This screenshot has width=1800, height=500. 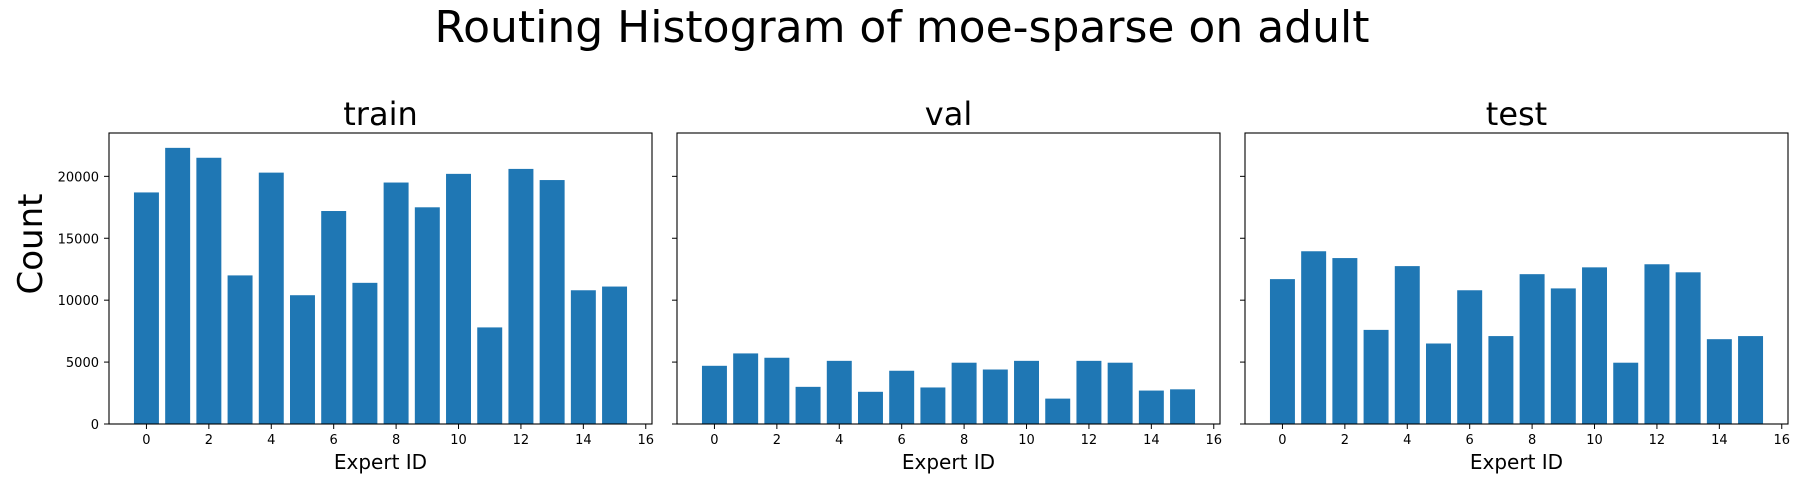 What do you see at coordinates (82, 363) in the screenshot?
I see `y-tick-label: 5000` at bounding box center [82, 363].